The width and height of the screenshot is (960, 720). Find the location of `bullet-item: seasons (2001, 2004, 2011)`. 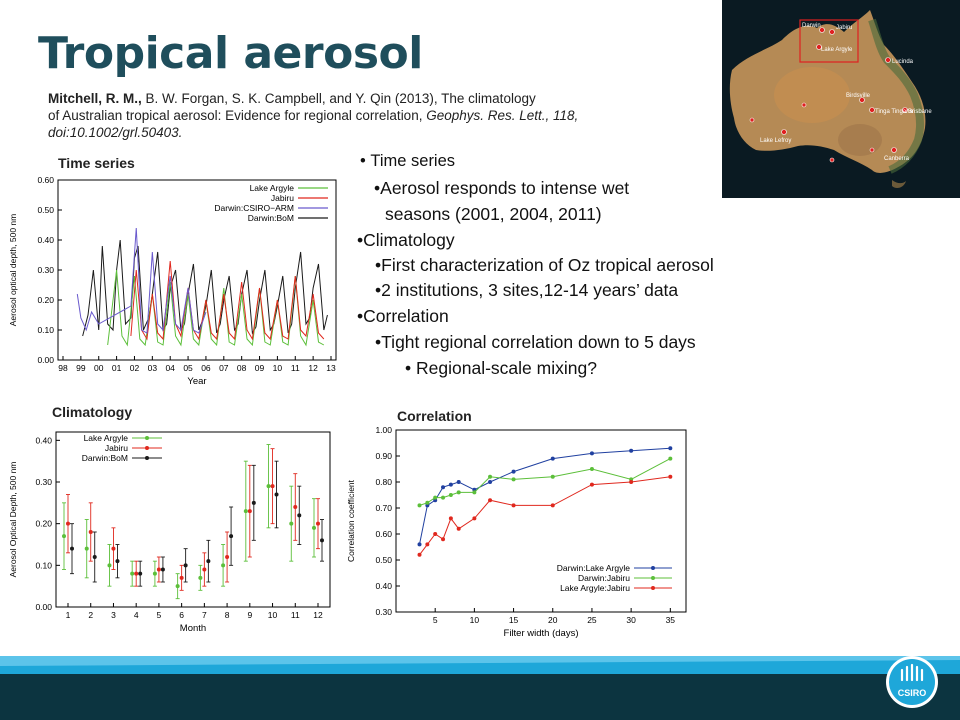

bullet-item: seasons (2001, 2004, 2011) is located at coordinates (493, 214).